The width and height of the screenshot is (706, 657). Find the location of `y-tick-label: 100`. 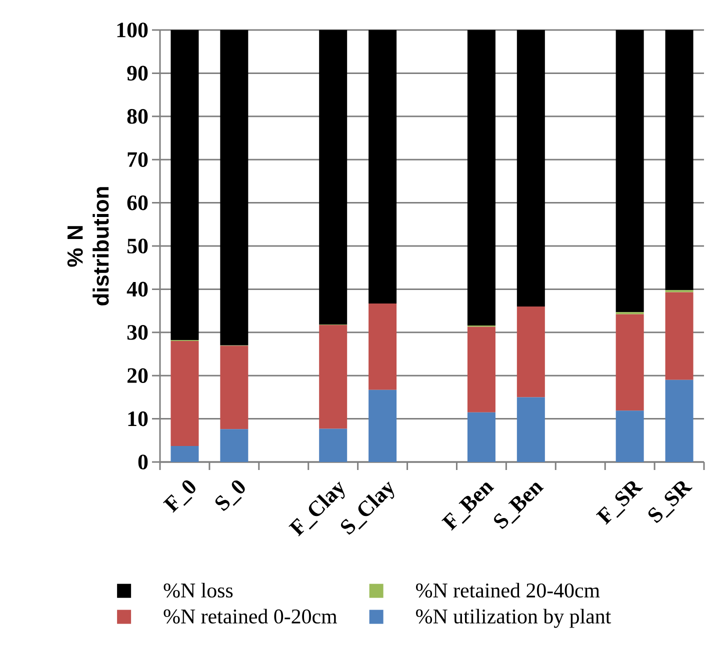

y-tick-label: 100 is located at coordinates (132, 30).